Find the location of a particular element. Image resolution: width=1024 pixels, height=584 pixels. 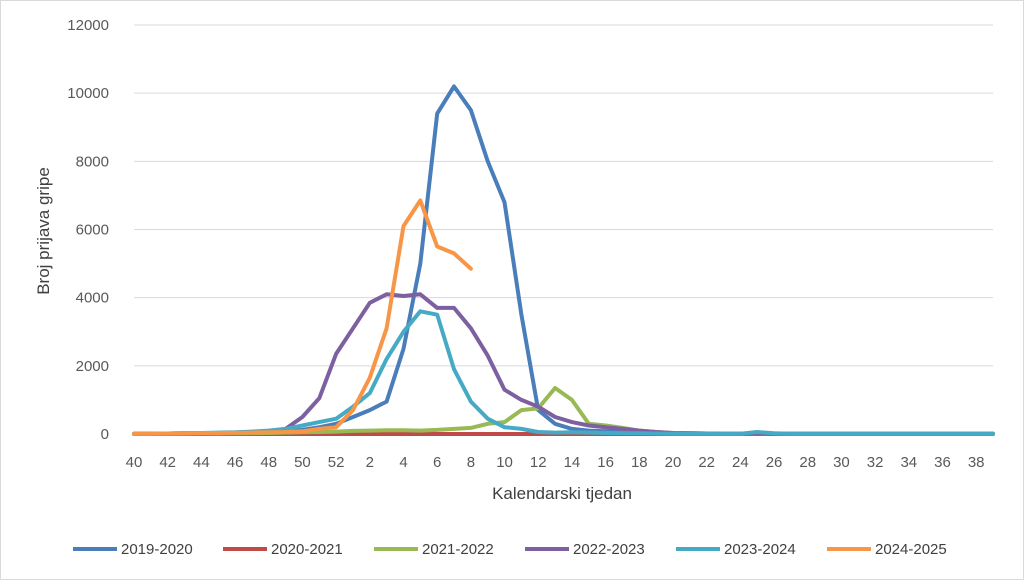

legend-item-2024-2025: 2024-2025 is located at coordinates (887, 549).